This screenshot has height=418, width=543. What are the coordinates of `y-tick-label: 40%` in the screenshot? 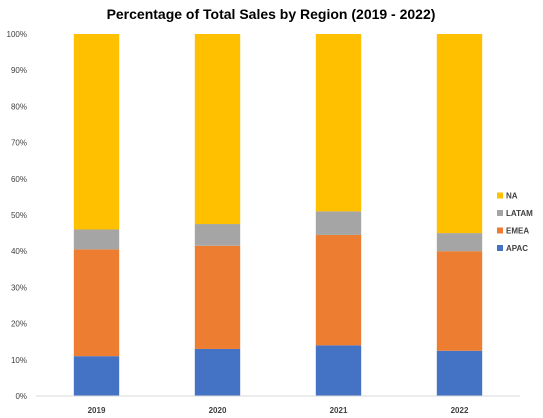 It's located at (19, 251).